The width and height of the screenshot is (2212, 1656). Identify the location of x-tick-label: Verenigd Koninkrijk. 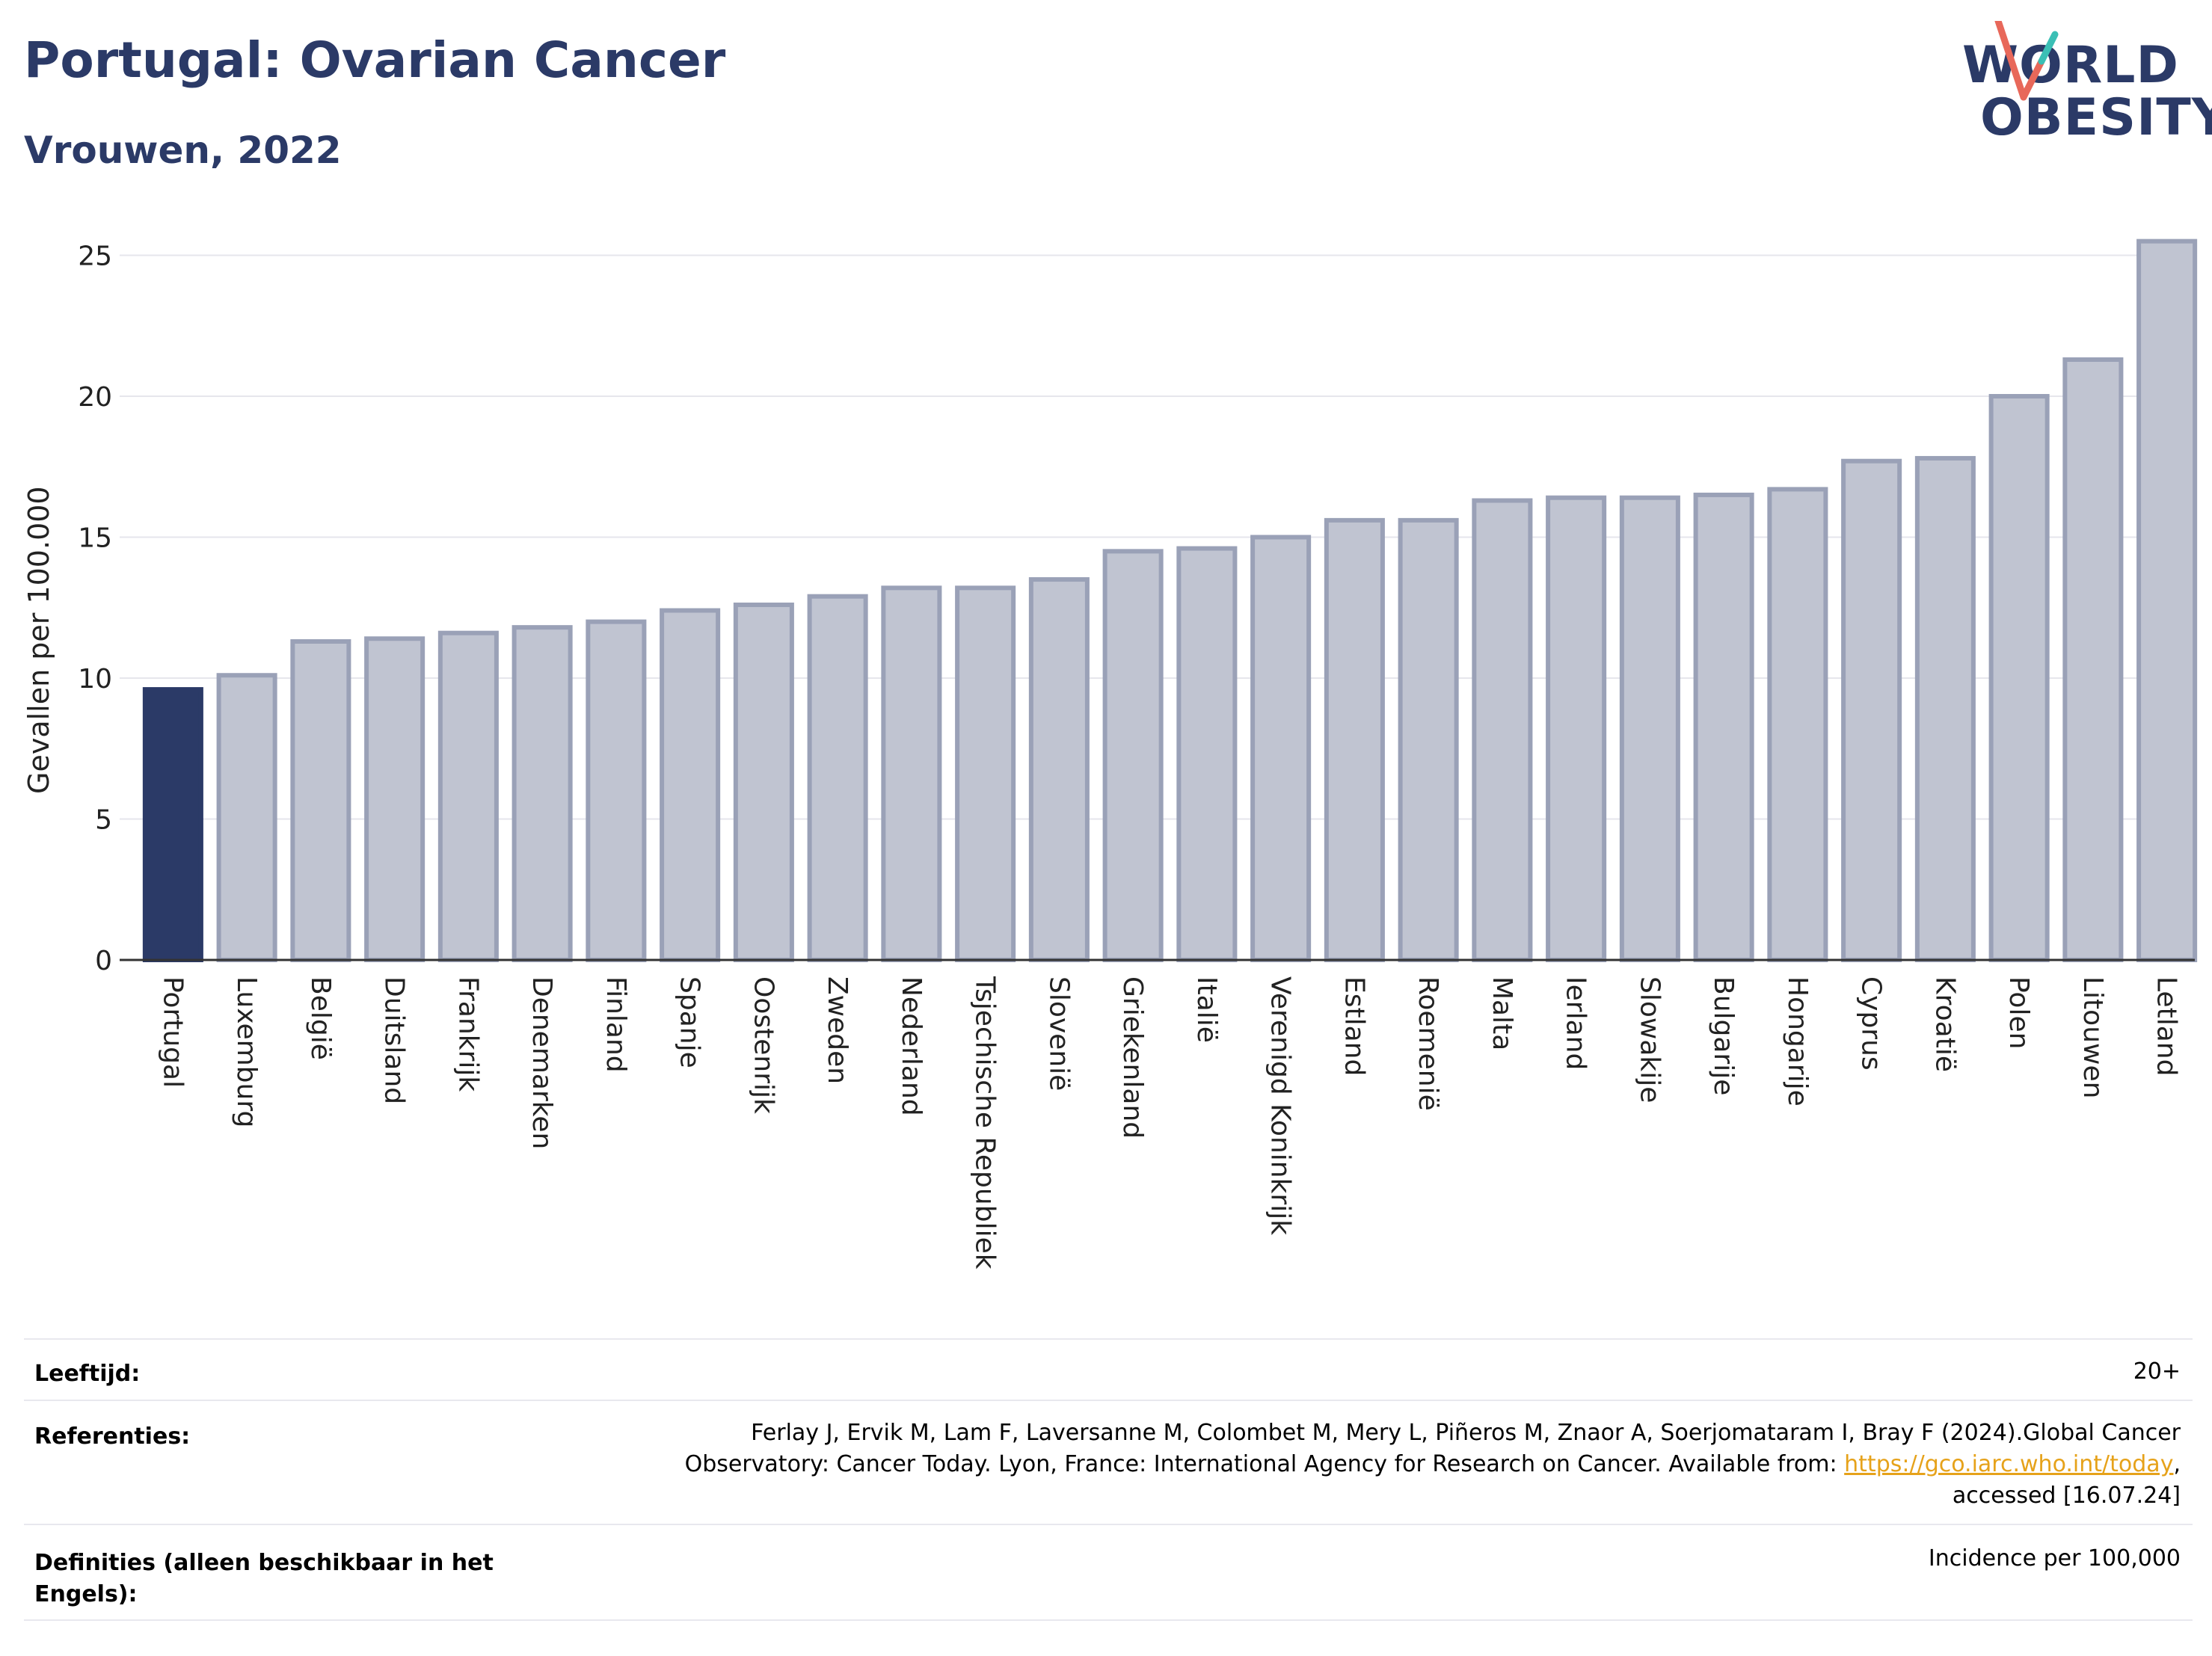
(1280, 1105).